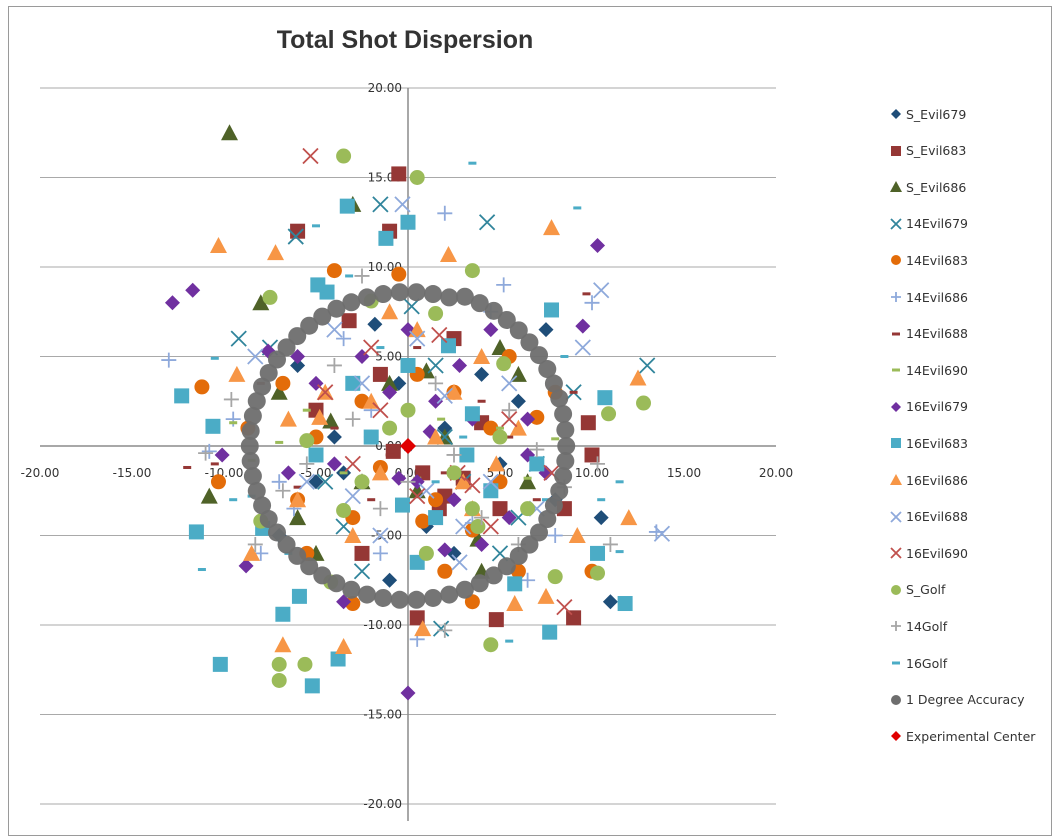  What do you see at coordinates (928, 334) in the screenshot?
I see `legend-item: 14Evil688` at bounding box center [928, 334].